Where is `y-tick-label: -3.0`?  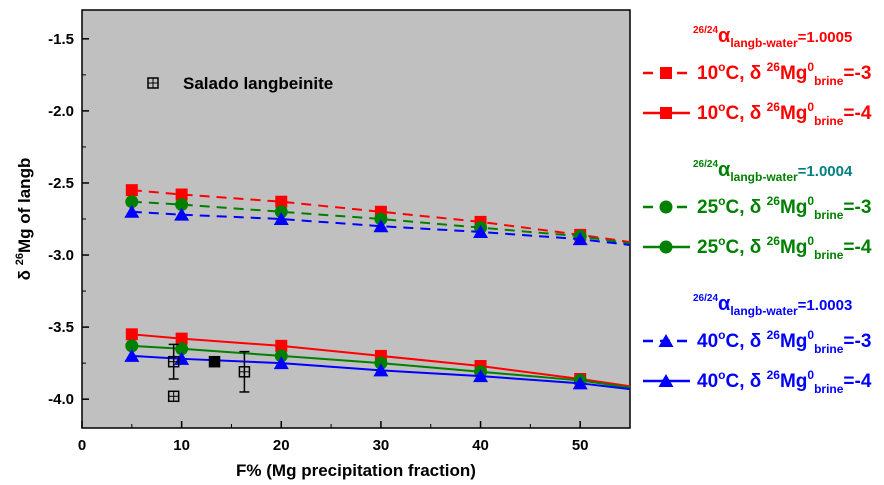 y-tick-label: -3.0 is located at coordinates (61, 255).